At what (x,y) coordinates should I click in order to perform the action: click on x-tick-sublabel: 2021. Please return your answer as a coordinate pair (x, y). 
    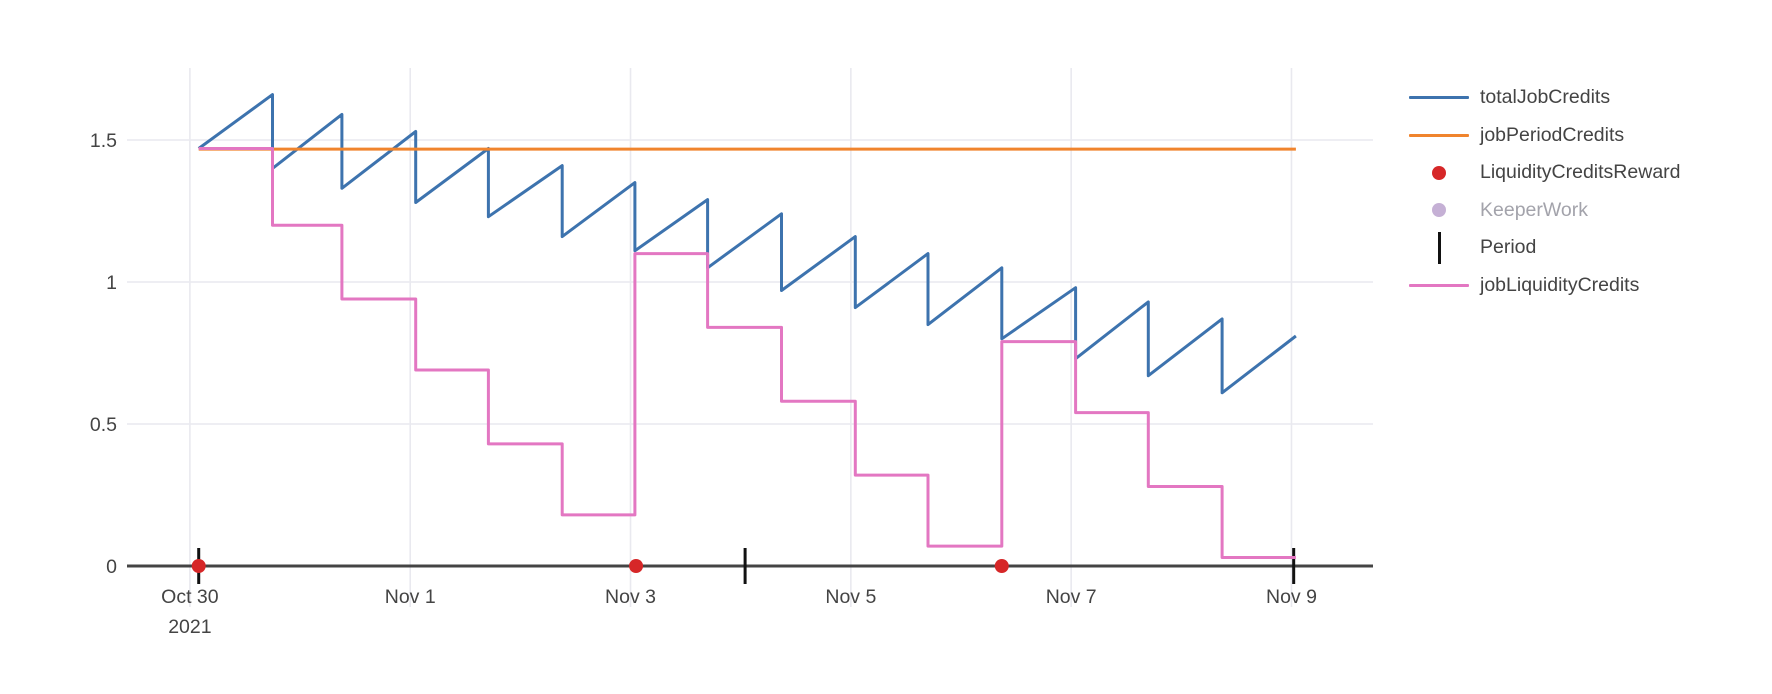
    Looking at the image, I should click on (189, 627).